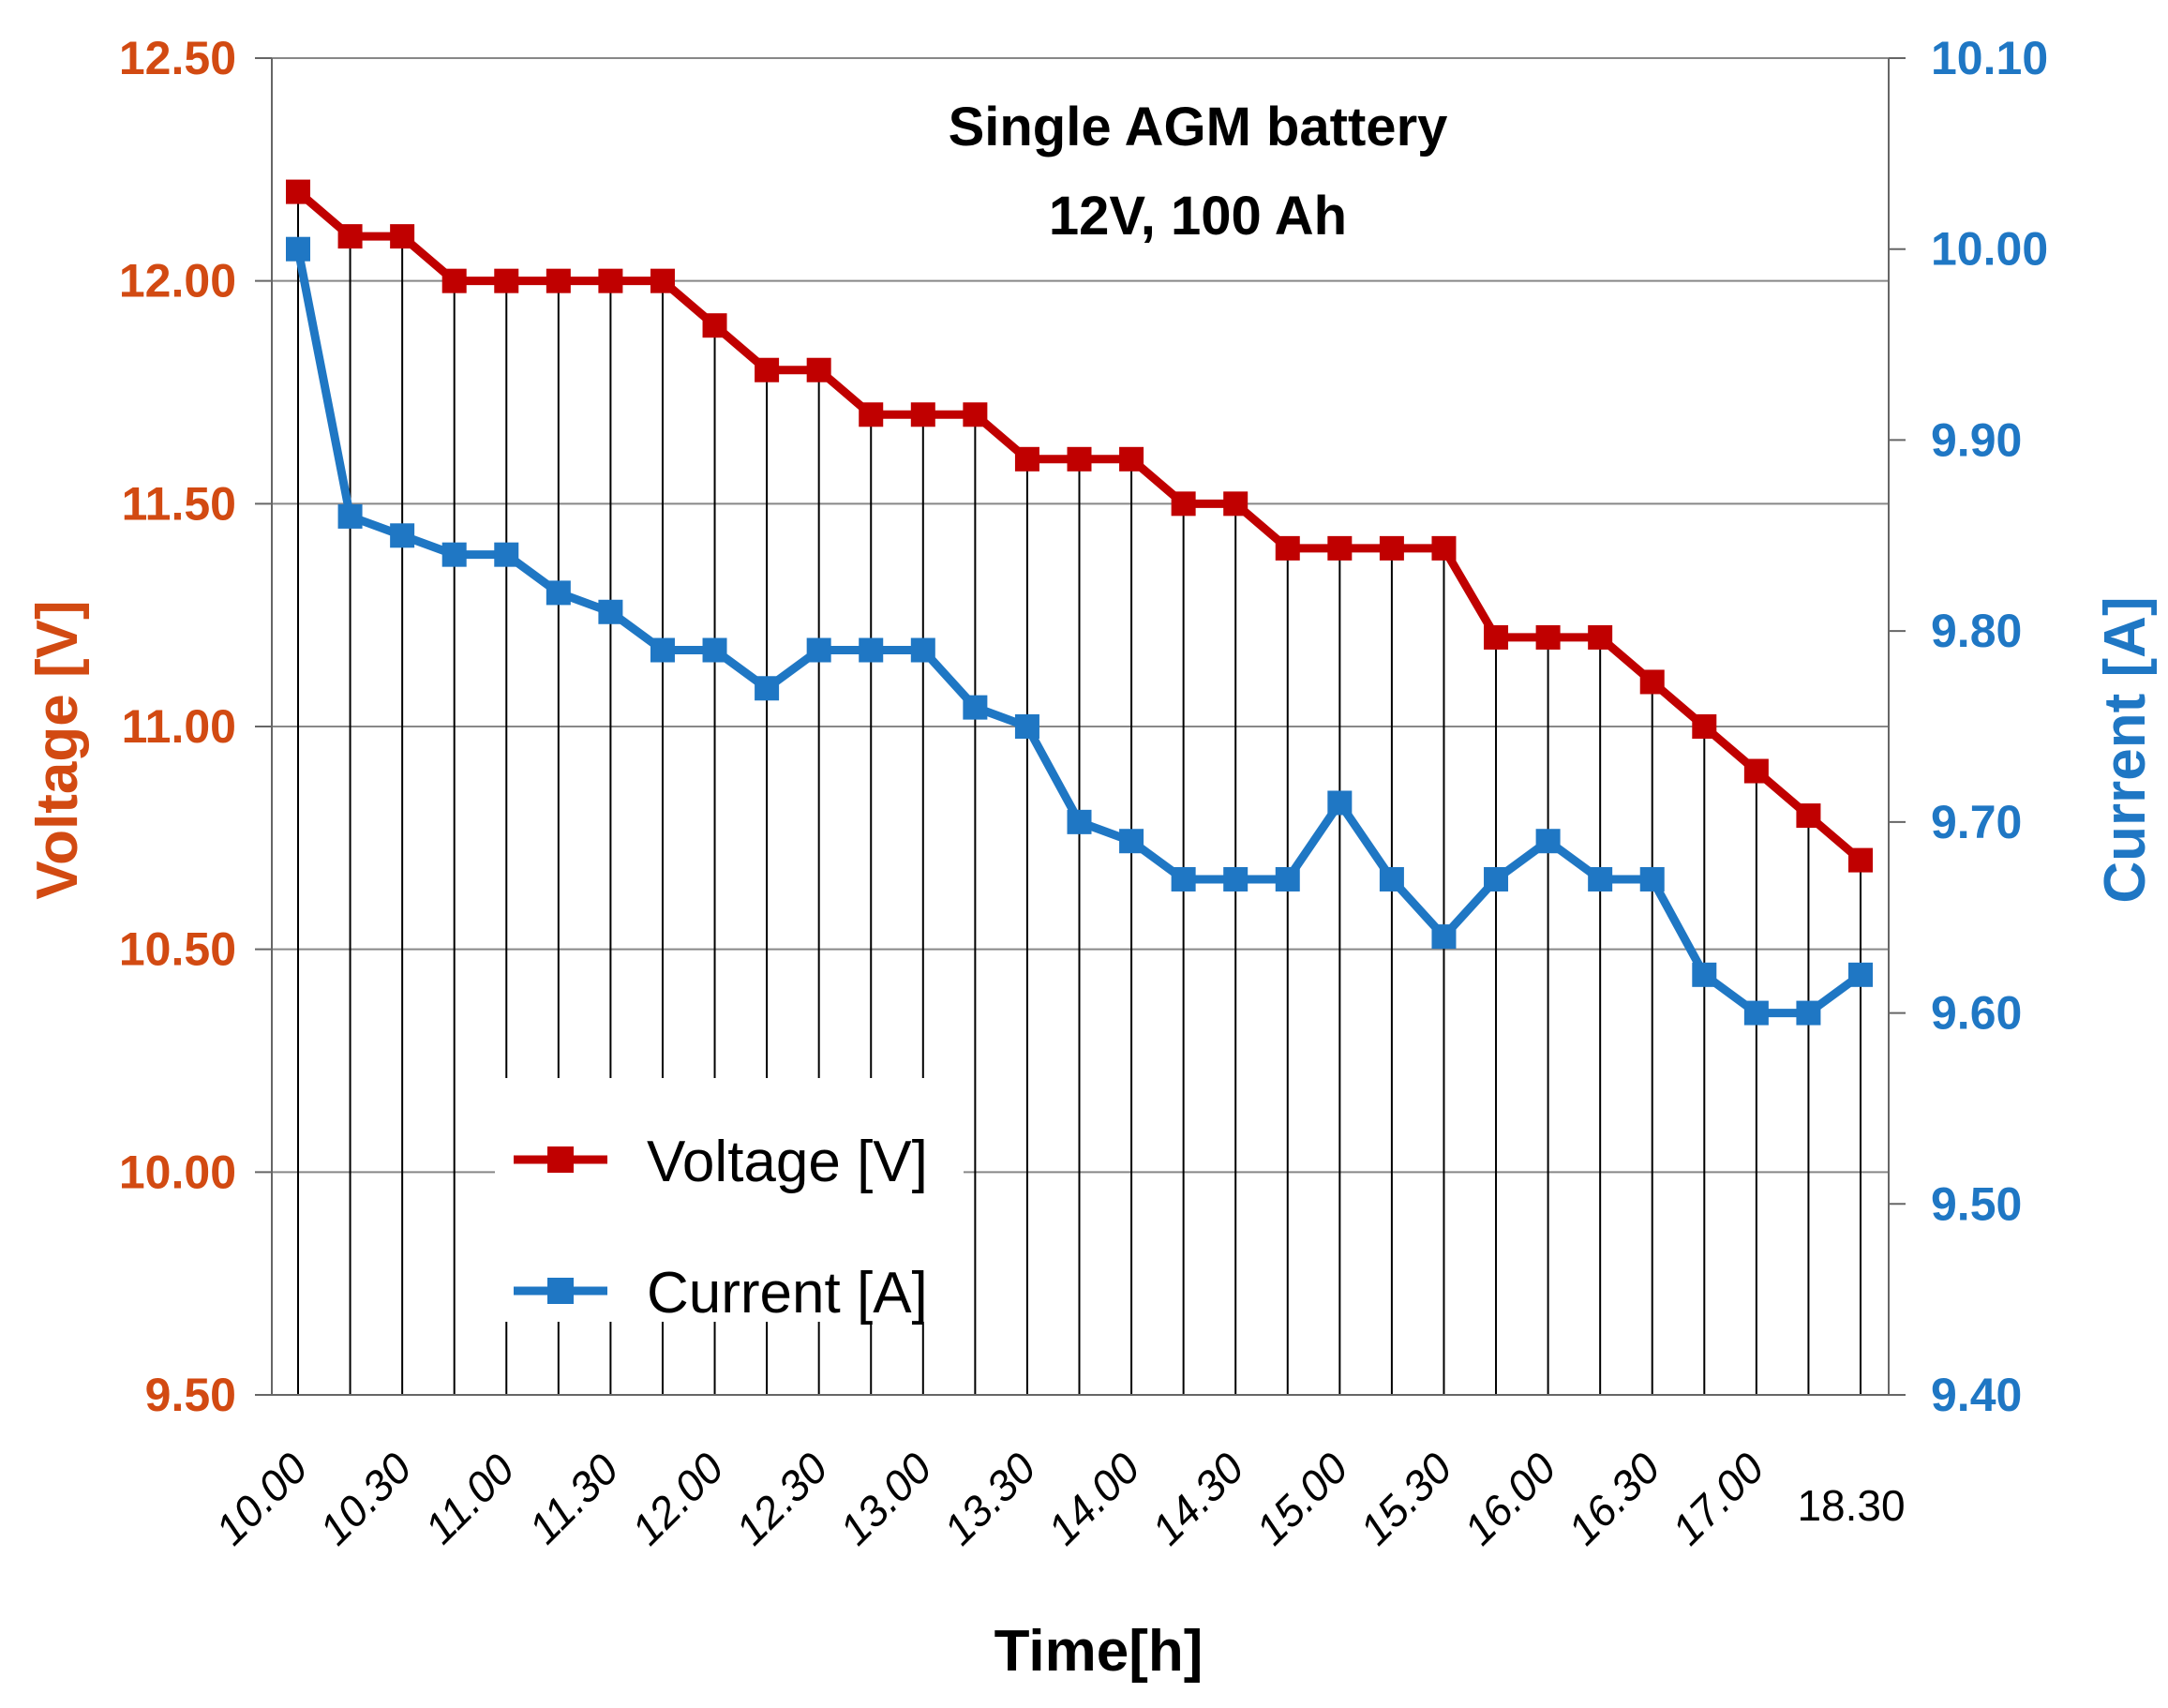 The image size is (2168, 1708). What do you see at coordinates (1976, 439) in the screenshot?
I see `right-tick-label-5: 9.90` at bounding box center [1976, 439].